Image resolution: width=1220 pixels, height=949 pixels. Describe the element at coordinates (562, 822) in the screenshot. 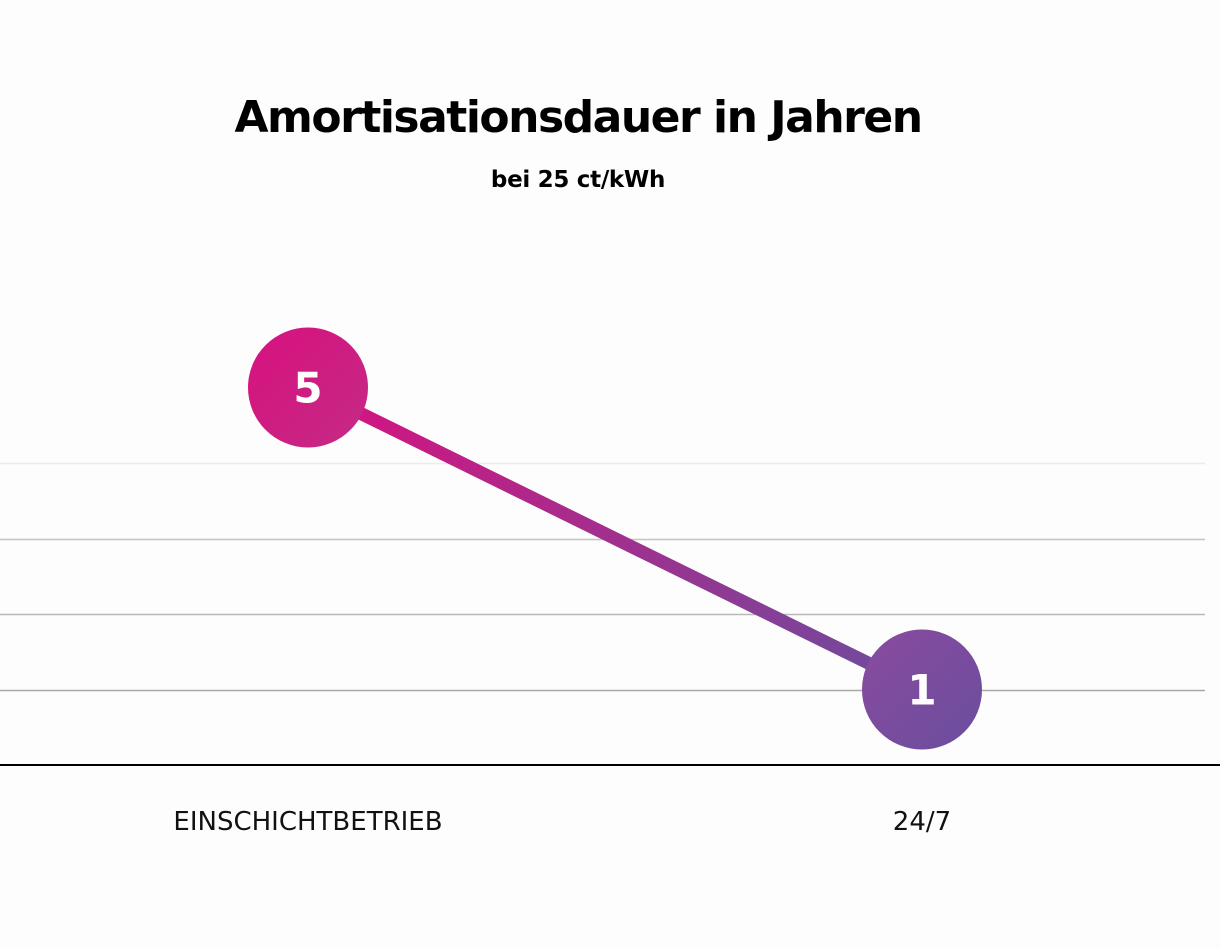

I see `category-labels: EINSCHICHTBETRIEB 24/7` at that location.